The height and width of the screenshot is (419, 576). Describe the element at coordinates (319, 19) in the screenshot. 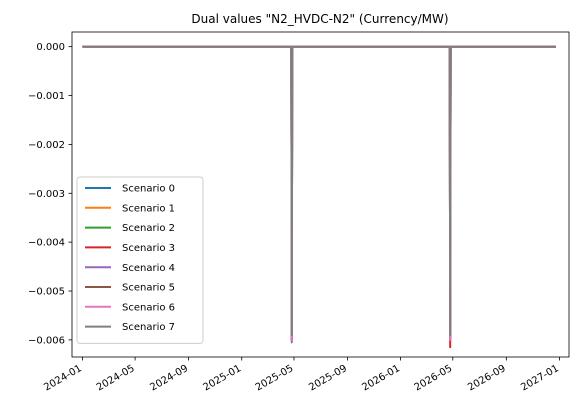

I see `chart-title: Dual values "N2_HVDC-N2" (Currency/MW)` at that location.